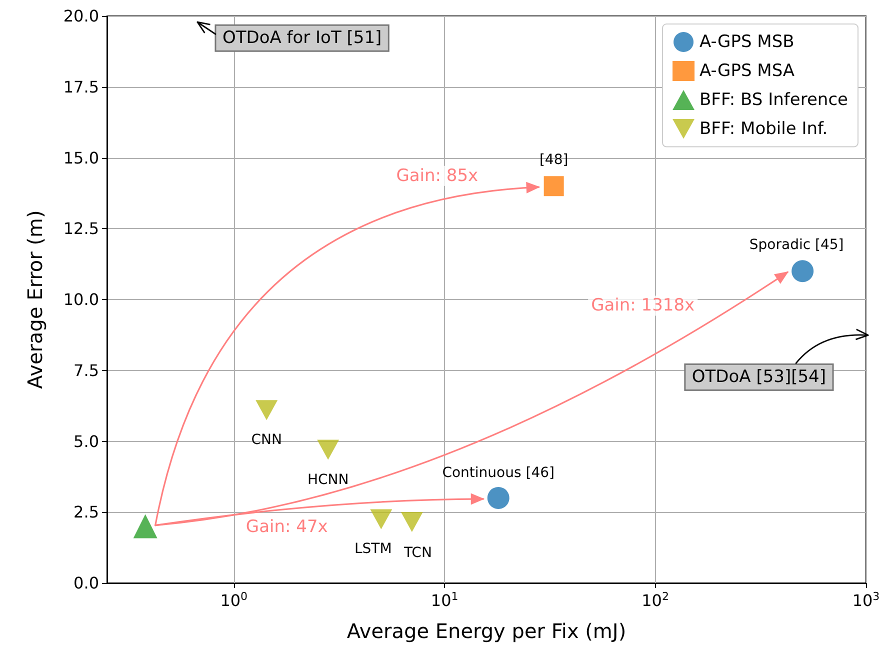  What do you see at coordinates (747, 71) in the screenshot?
I see `legend-label: A-GPS MSA` at bounding box center [747, 71].